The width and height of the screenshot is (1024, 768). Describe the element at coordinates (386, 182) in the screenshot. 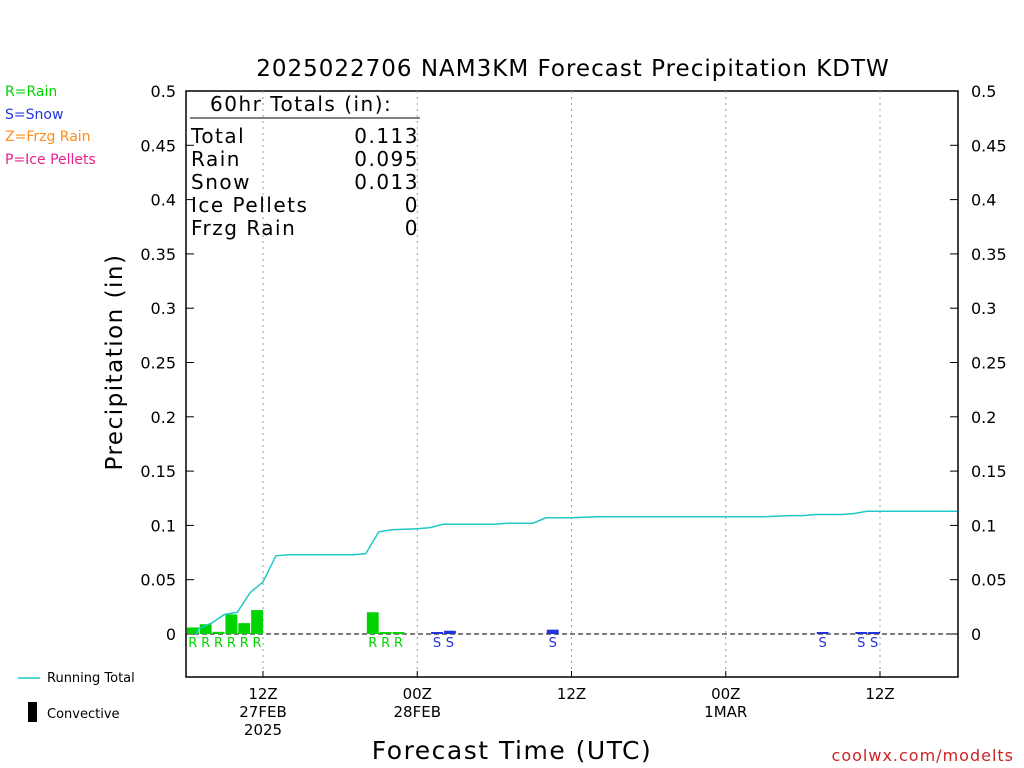

I see `totals-value: 0.013` at that location.